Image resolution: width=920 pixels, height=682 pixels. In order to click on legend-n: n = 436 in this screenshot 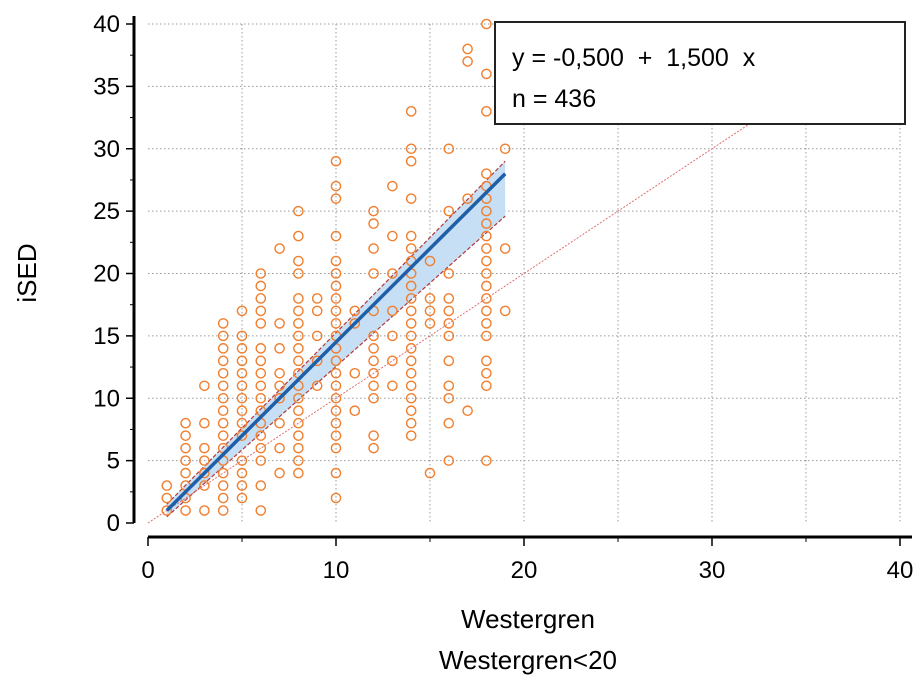, I will do `click(554, 99)`.